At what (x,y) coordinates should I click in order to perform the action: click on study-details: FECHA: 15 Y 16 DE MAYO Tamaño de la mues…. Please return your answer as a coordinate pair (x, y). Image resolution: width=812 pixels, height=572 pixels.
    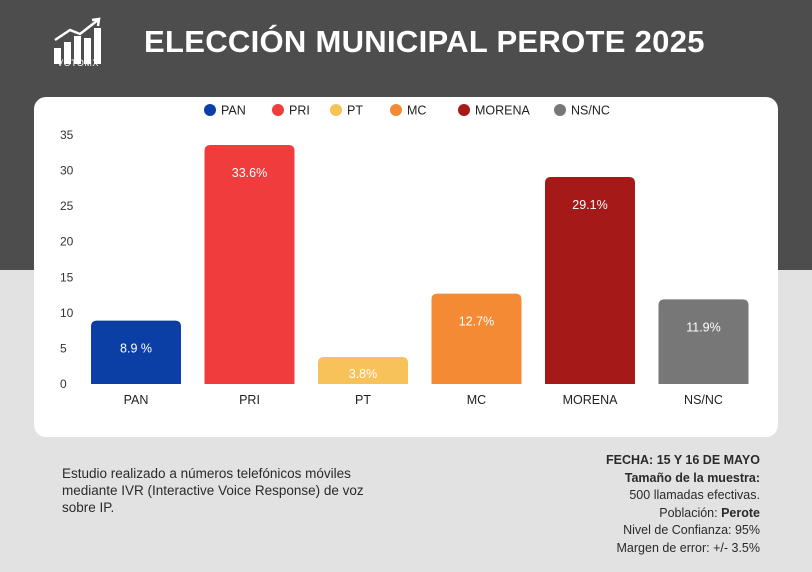
    Looking at the image, I should click on (610, 504).